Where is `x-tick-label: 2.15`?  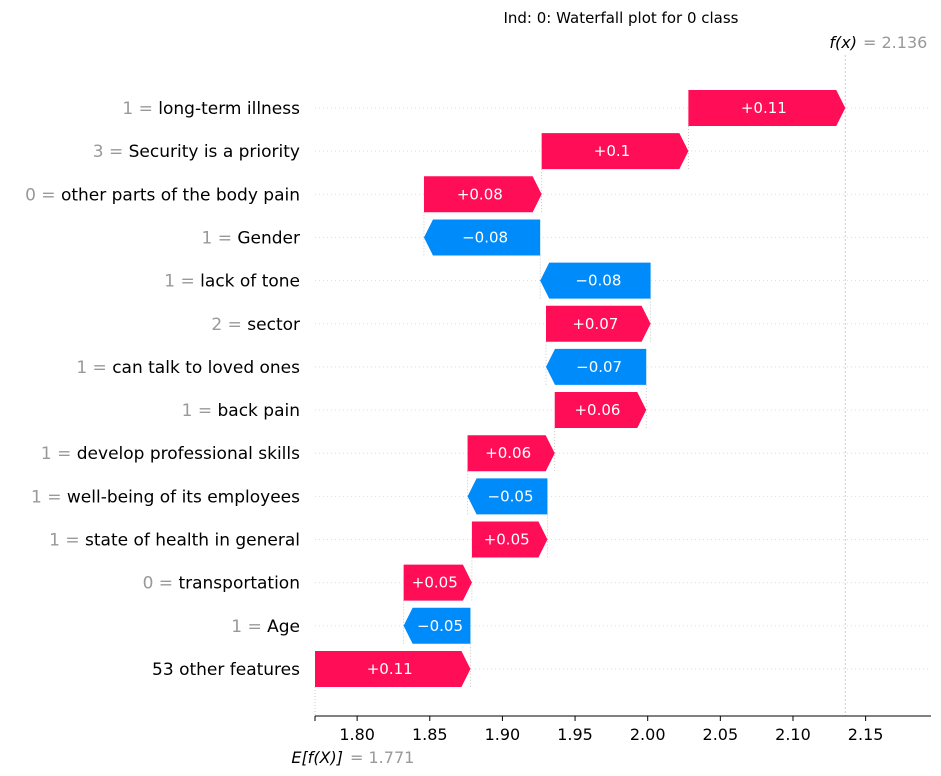
x-tick-label: 2.15 is located at coordinates (866, 734).